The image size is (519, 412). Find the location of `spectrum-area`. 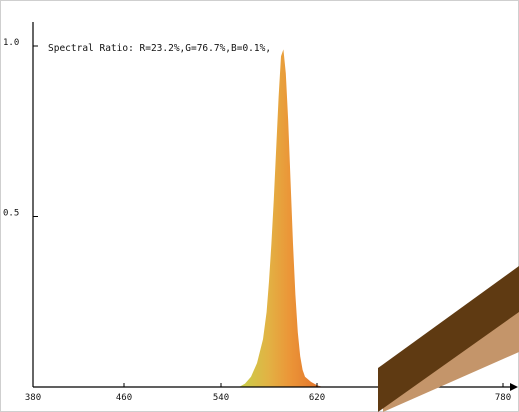

spectrum-area is located at coordinates (281, 218).